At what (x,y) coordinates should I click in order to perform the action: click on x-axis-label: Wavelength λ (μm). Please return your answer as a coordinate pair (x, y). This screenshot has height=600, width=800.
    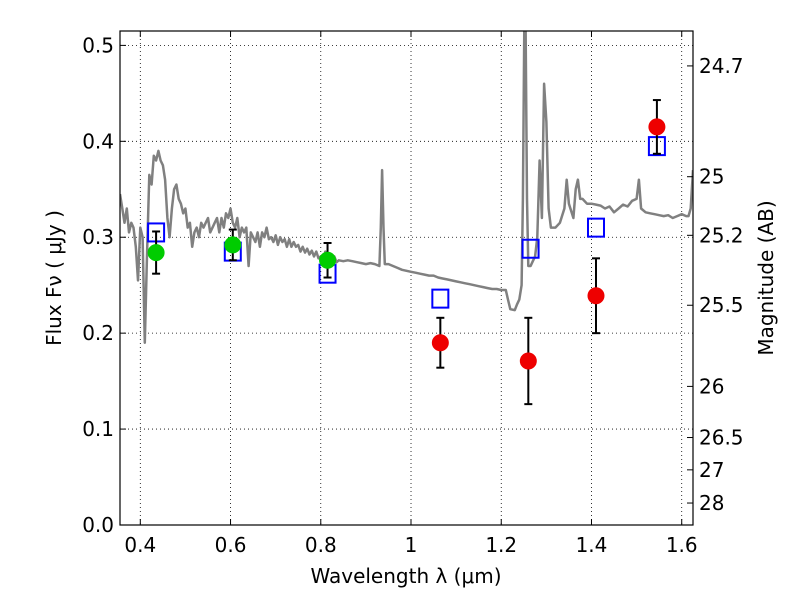
    Looking at the image, I should click on (405, 576).